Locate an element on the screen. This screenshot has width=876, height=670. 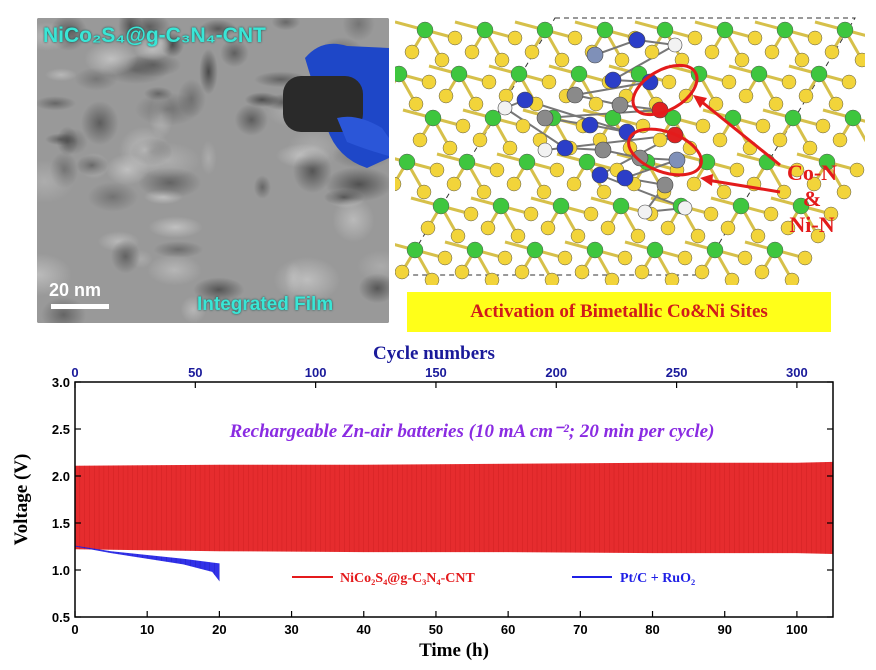
annotation-line2: & is located at coordinates (812, 198).